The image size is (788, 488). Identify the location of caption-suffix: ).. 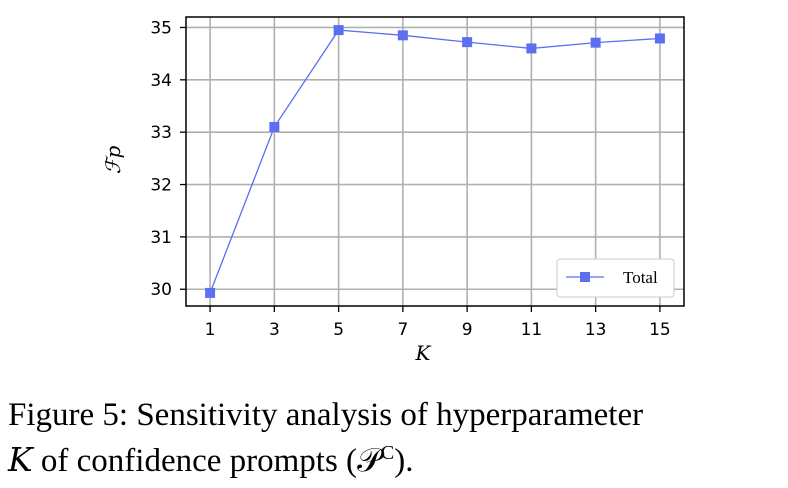
(404, 461).